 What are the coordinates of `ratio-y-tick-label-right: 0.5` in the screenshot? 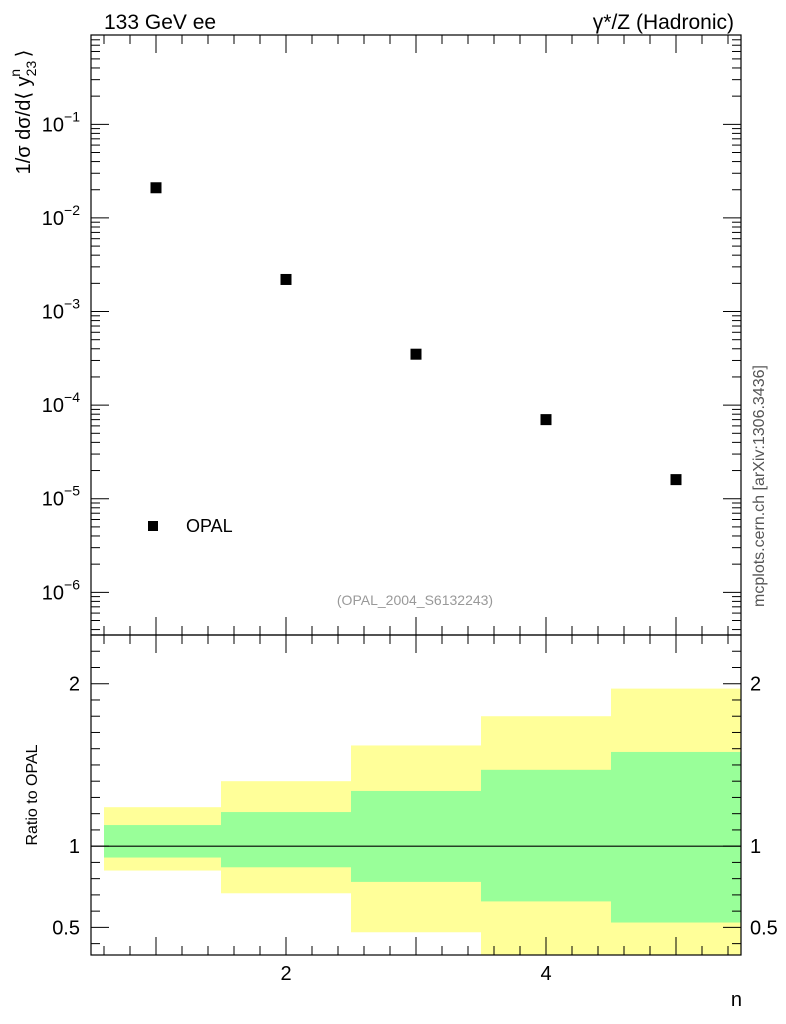 It's located at (764, 928).